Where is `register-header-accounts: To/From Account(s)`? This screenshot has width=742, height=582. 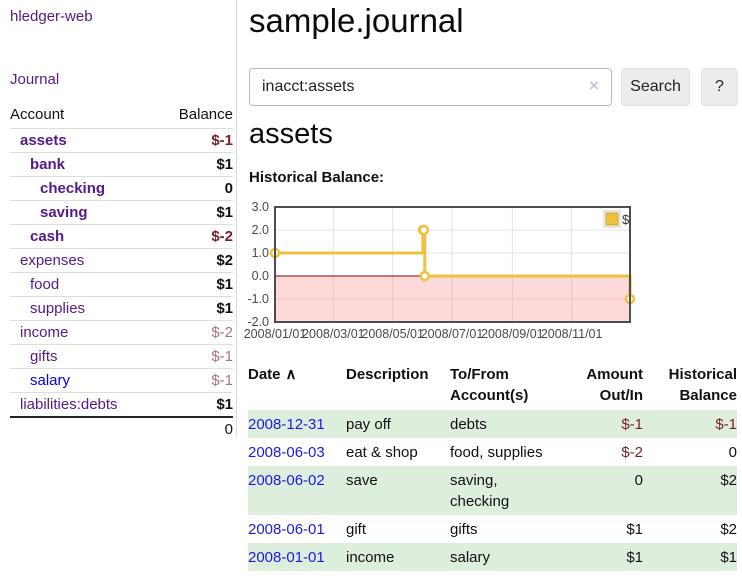 register-header-accounts: To/From Account(s) is located at coordinates (489, 385).